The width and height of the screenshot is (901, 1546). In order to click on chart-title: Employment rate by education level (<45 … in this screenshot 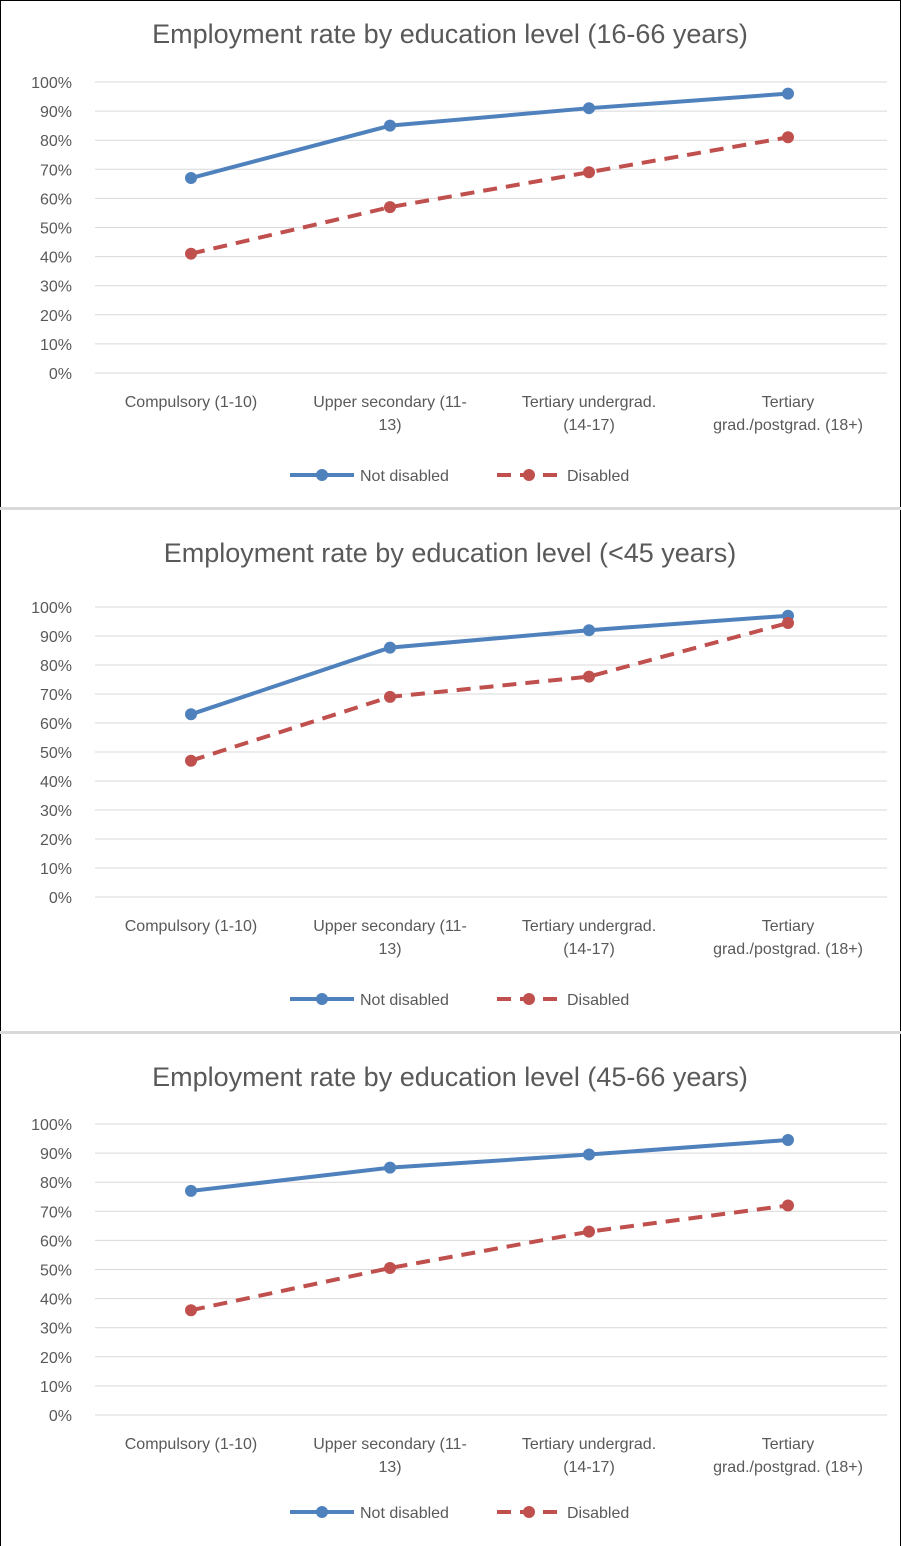, I will do `click(450, 553)`.